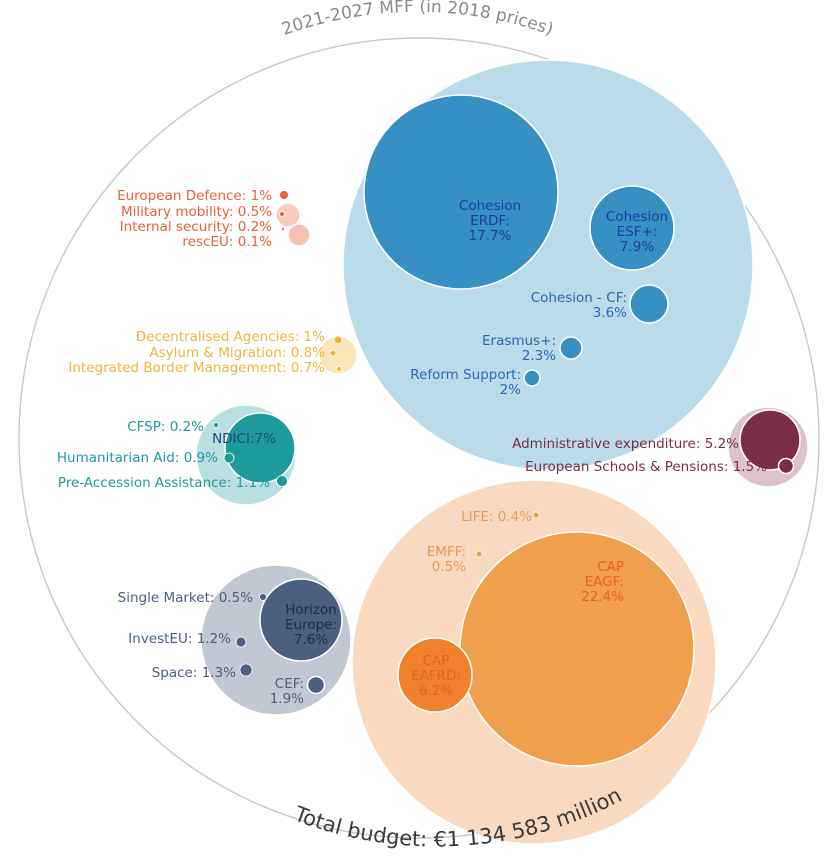  Describe the element at coordinates (637, 247) in the screenshot. I see `item-label-line: 7.9%` at that location.